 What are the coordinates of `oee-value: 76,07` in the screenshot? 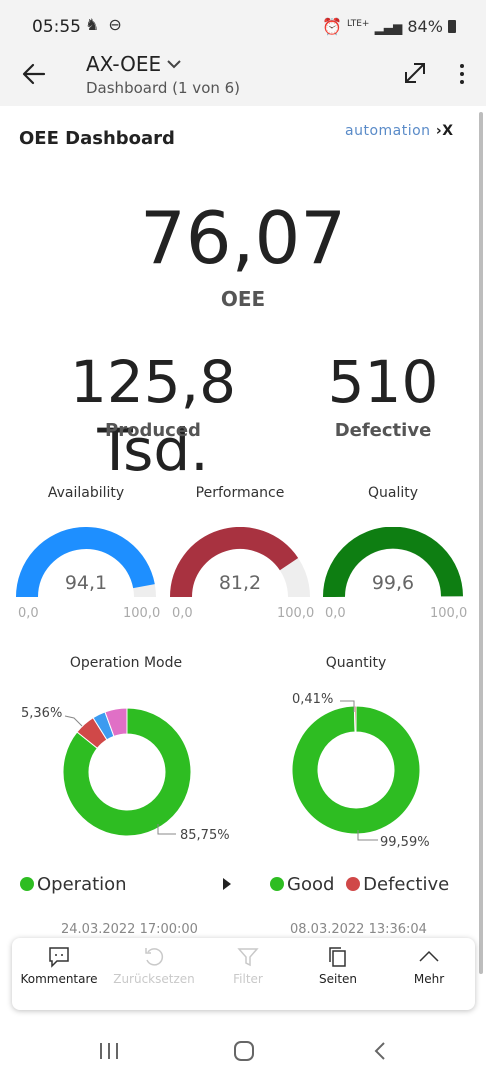 It's located at (243, 238).